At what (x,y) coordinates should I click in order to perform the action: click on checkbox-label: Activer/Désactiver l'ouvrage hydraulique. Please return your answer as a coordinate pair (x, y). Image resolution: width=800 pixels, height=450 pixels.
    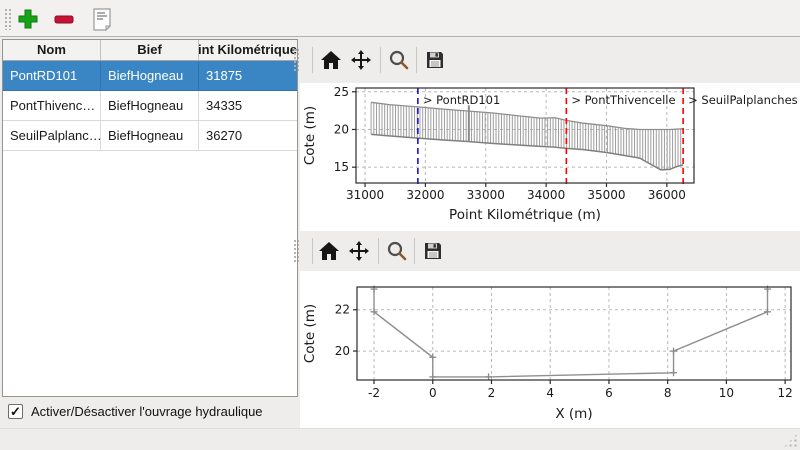
    Looking at the image, I should click on (147, 411).